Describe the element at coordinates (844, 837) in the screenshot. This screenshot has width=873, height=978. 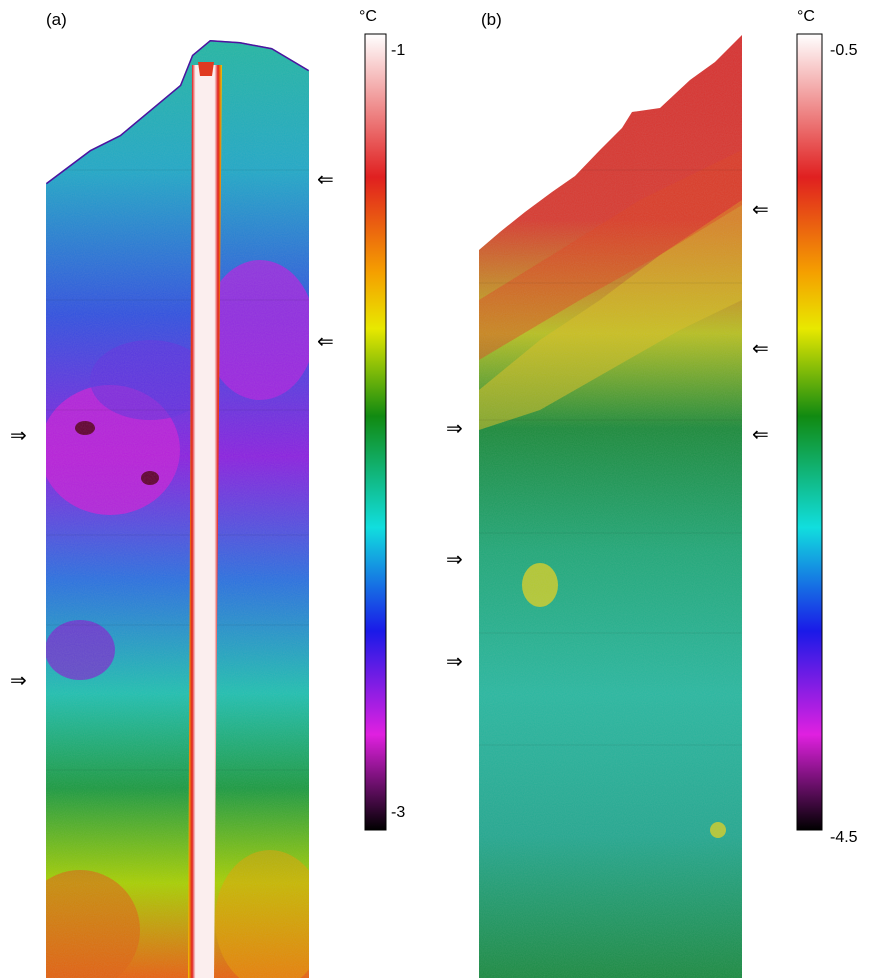
I see `colorbar-b-min-label: -4.5` at that location.